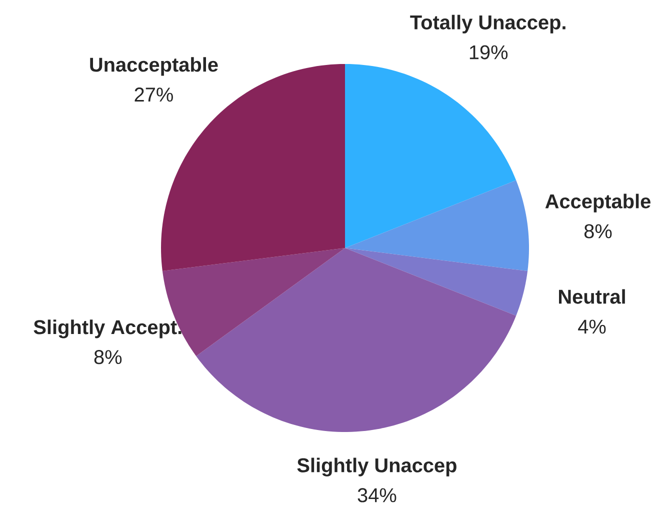 This screenshot has height=506, width=671. What do you see at coordinates (153, 95) in the screenshot?
I see `data-label: 27%` at bounding box center [153, 95].